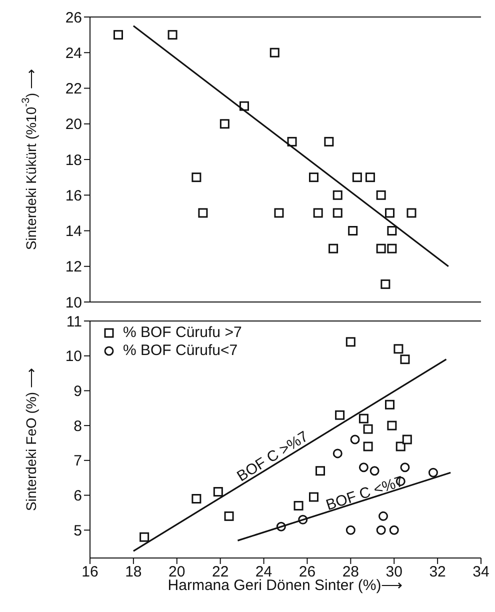 The height and width of the screenshot is (612, 495). What do you see at coordinates (78, 496) in the screenshot?
I see `y-tick-label: 6` at bounding box center [78, 496].